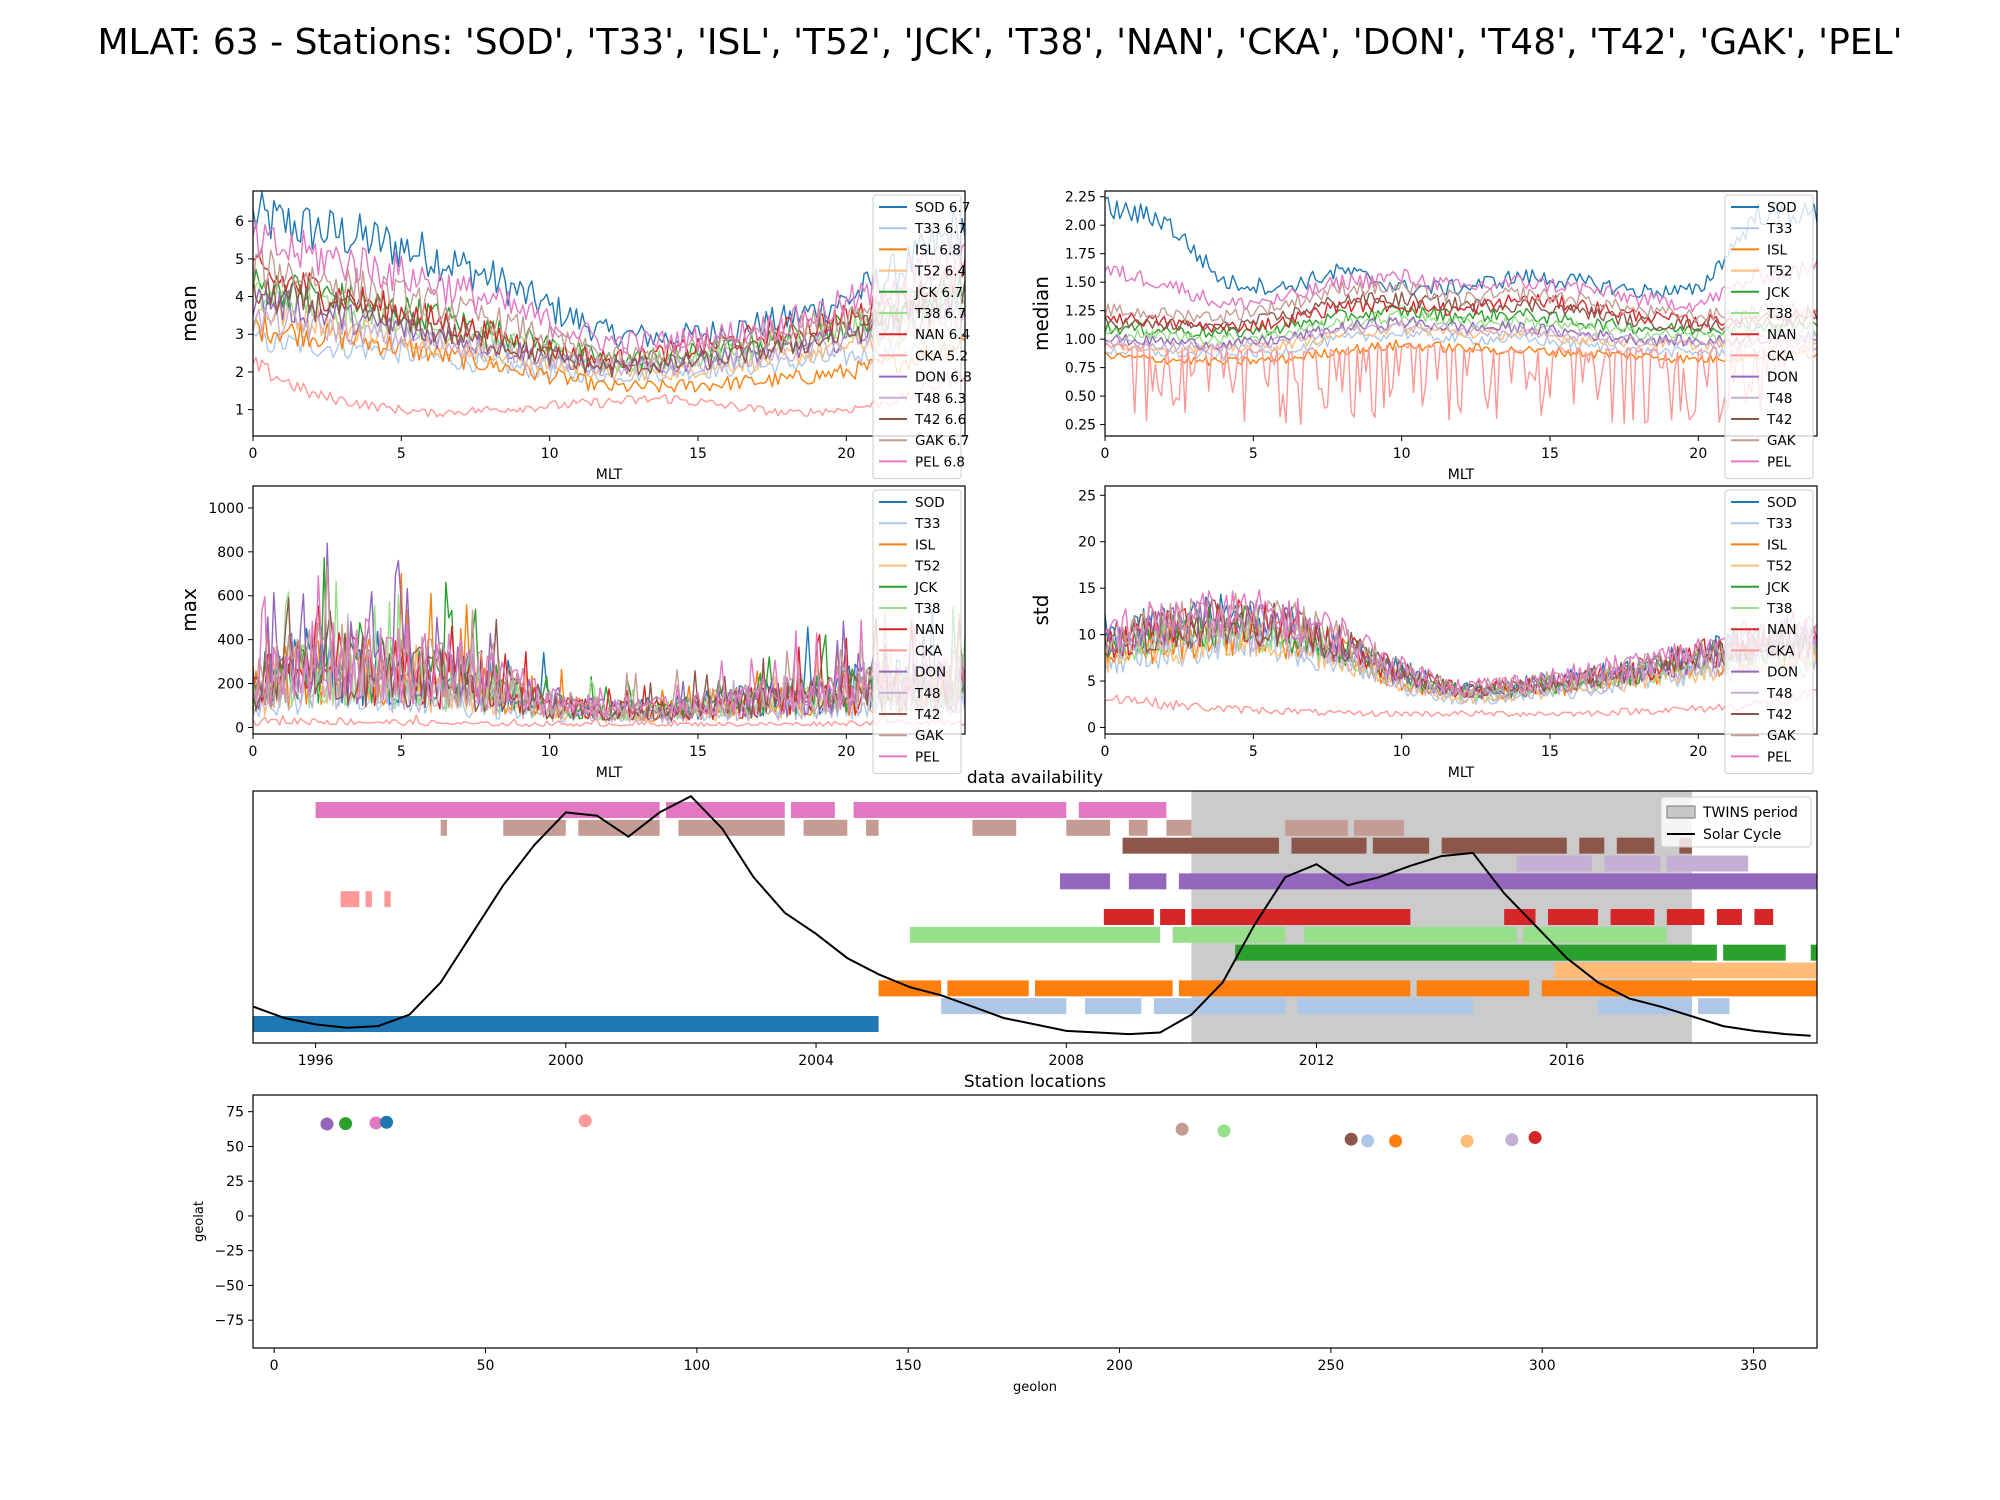 This screenshot has width=2000, height=1500. I want to click on station-point-SOD, so click(387, 1122).